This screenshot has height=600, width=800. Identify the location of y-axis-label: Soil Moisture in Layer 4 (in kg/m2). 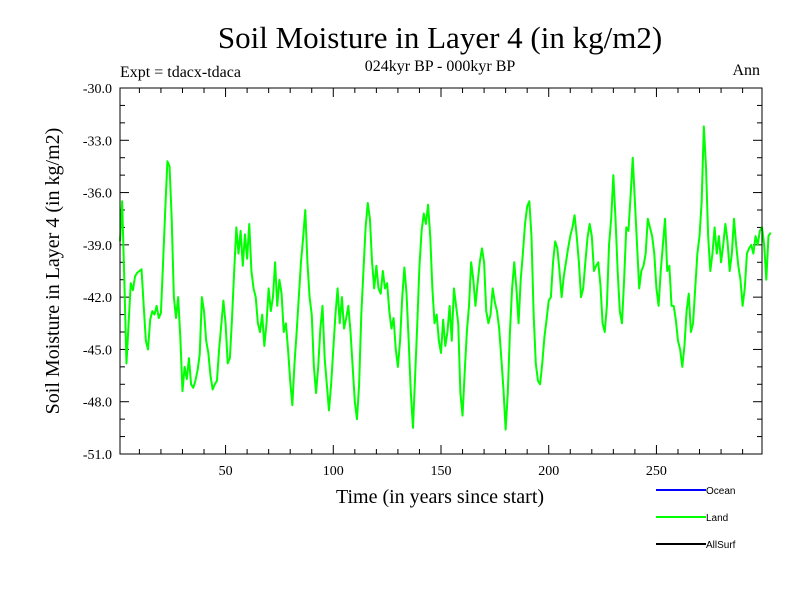
(53, 271).